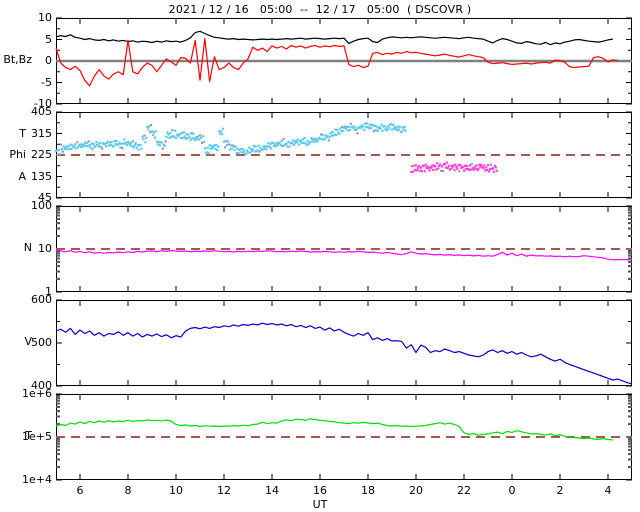 This screenshot has width=640, height=512. Describe the element at coordinates (128, 490) in the screenshot. I see `x-tick-label: 8` at that location.